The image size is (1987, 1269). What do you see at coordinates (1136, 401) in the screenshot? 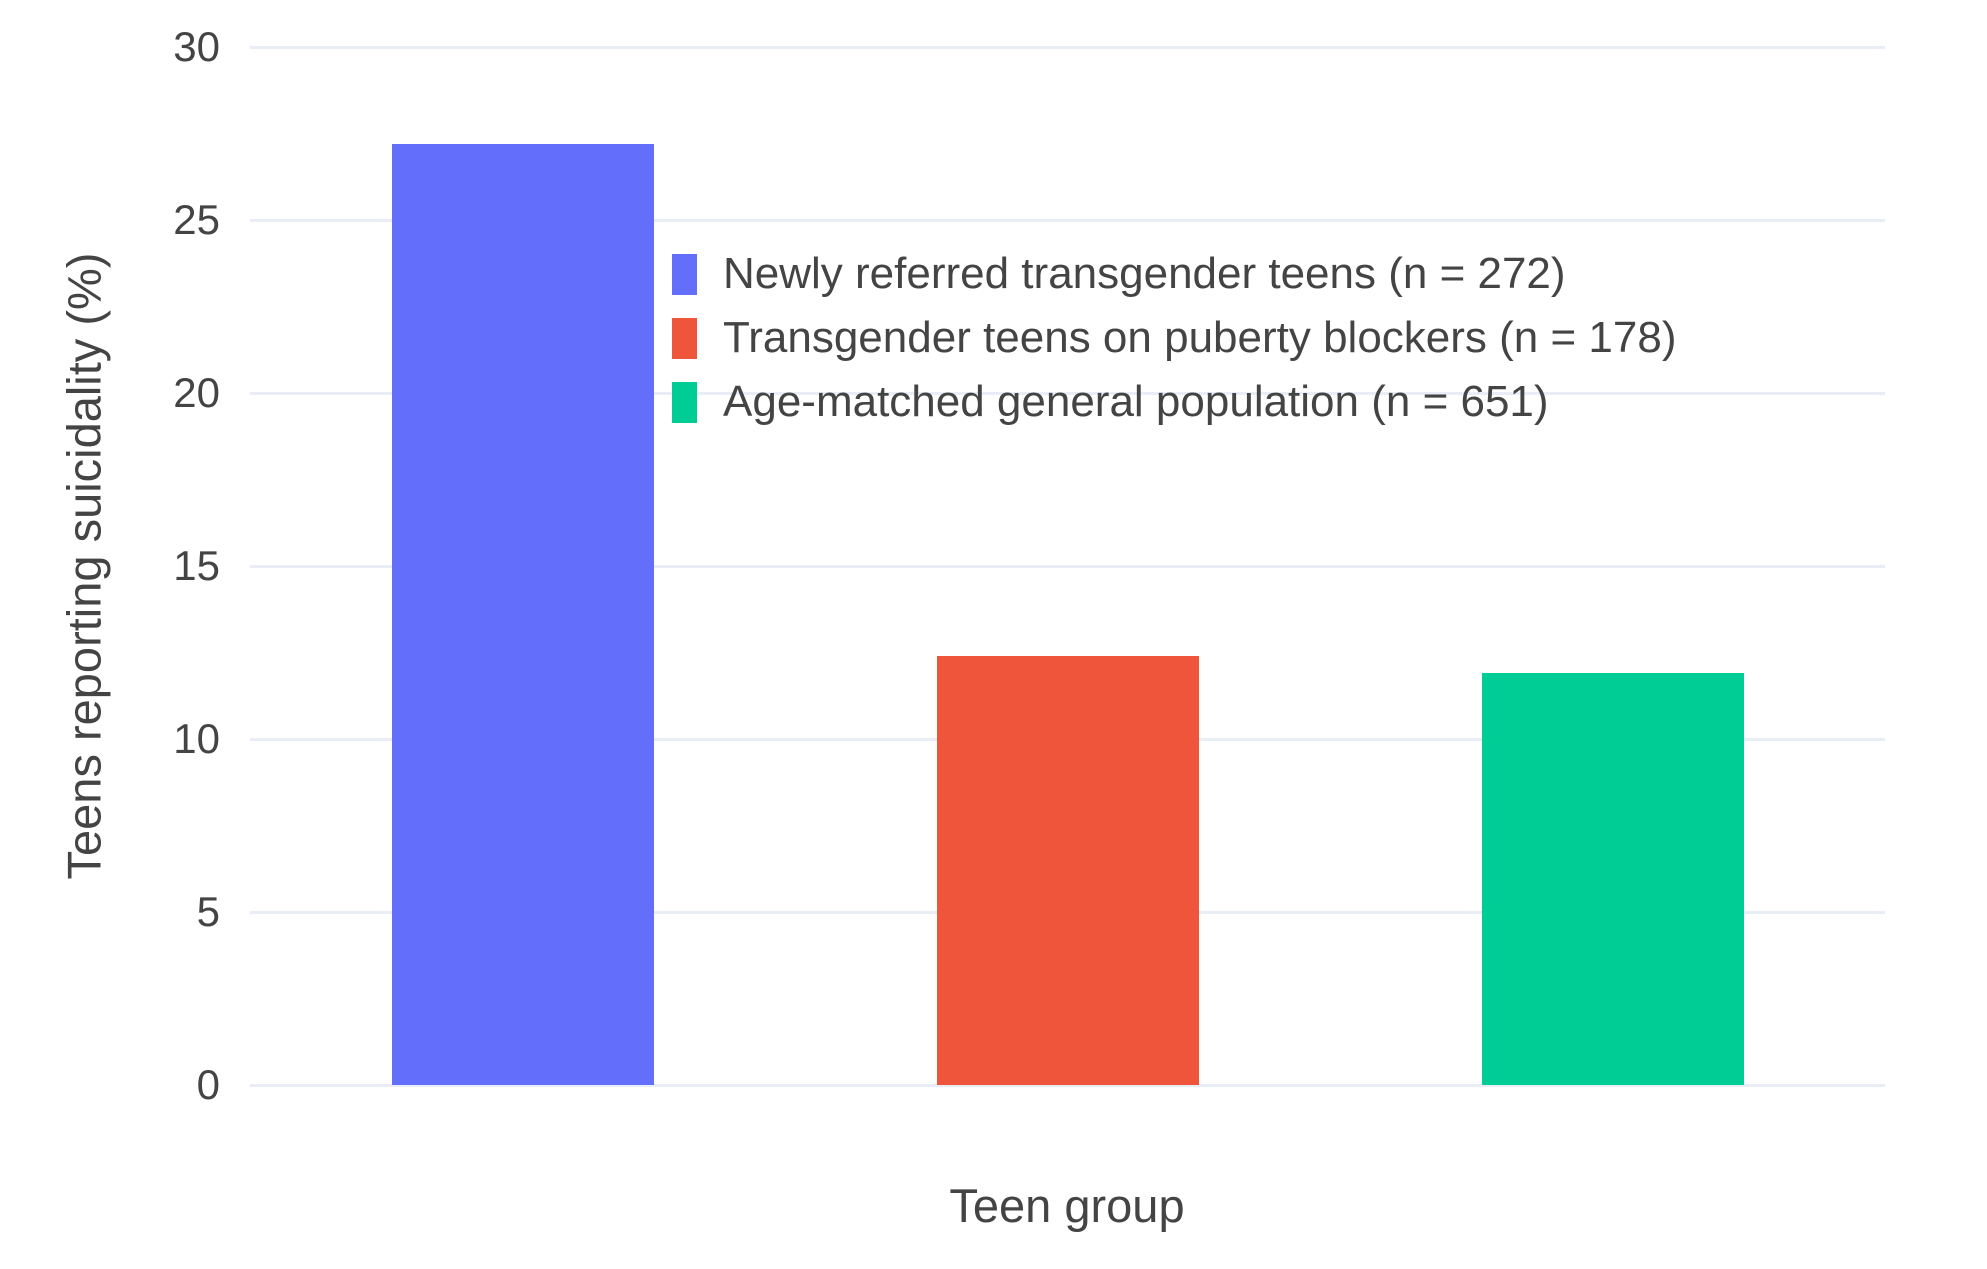
I see `legend-label: Age-matched general population (n = 651)` at bounding box center [1136, 401].